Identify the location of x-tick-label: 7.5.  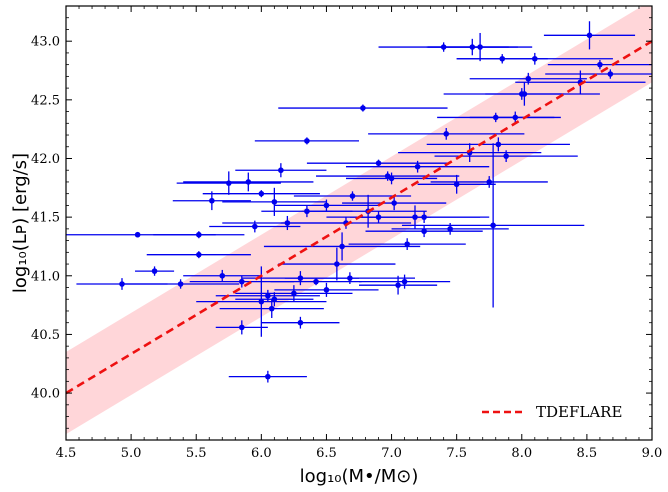
(456, 453).